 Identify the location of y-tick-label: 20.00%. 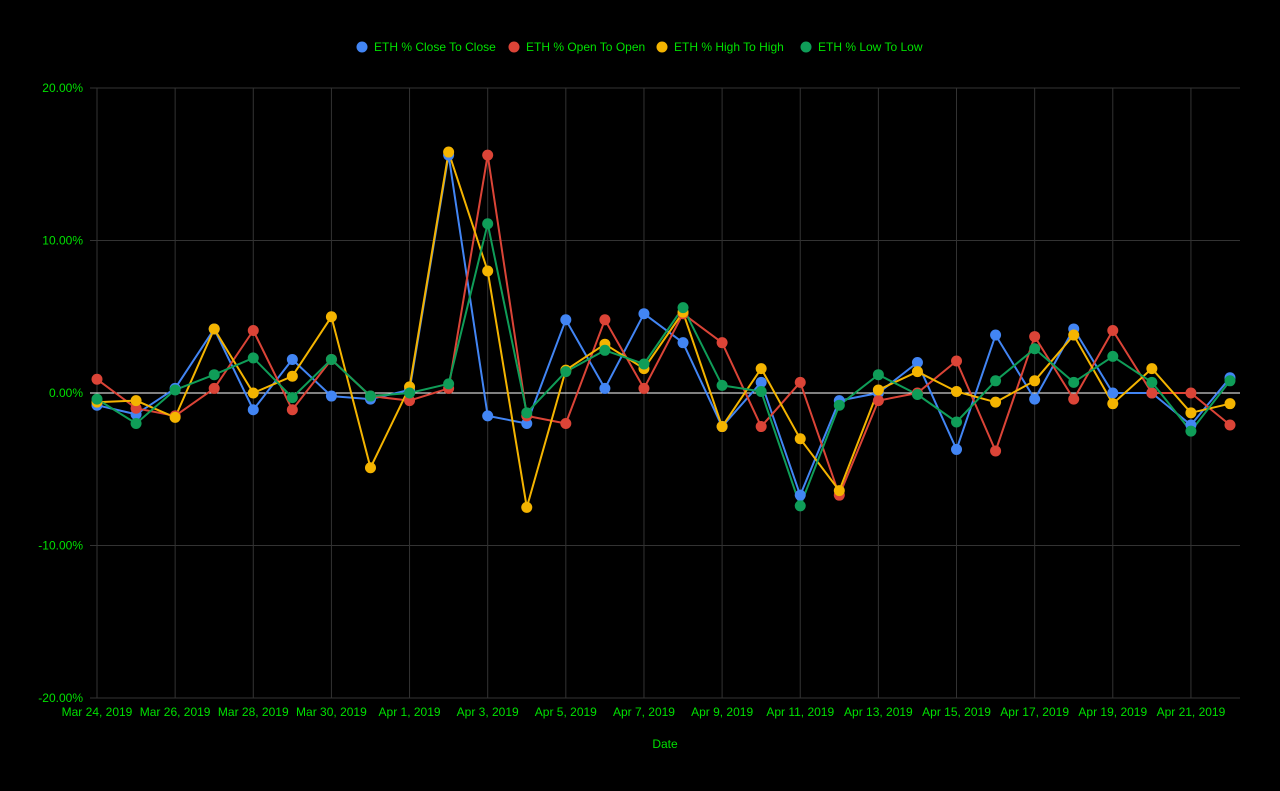
(62, 88).